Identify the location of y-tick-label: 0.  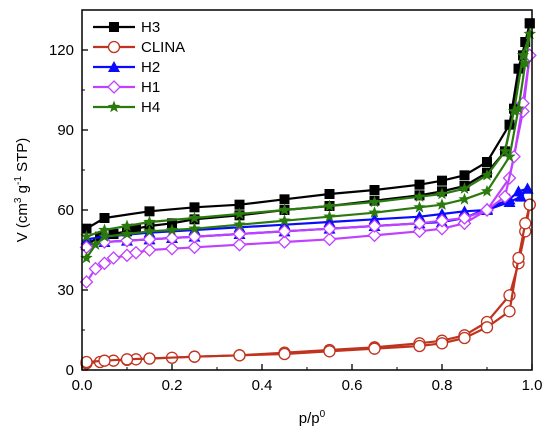
(70, 370).